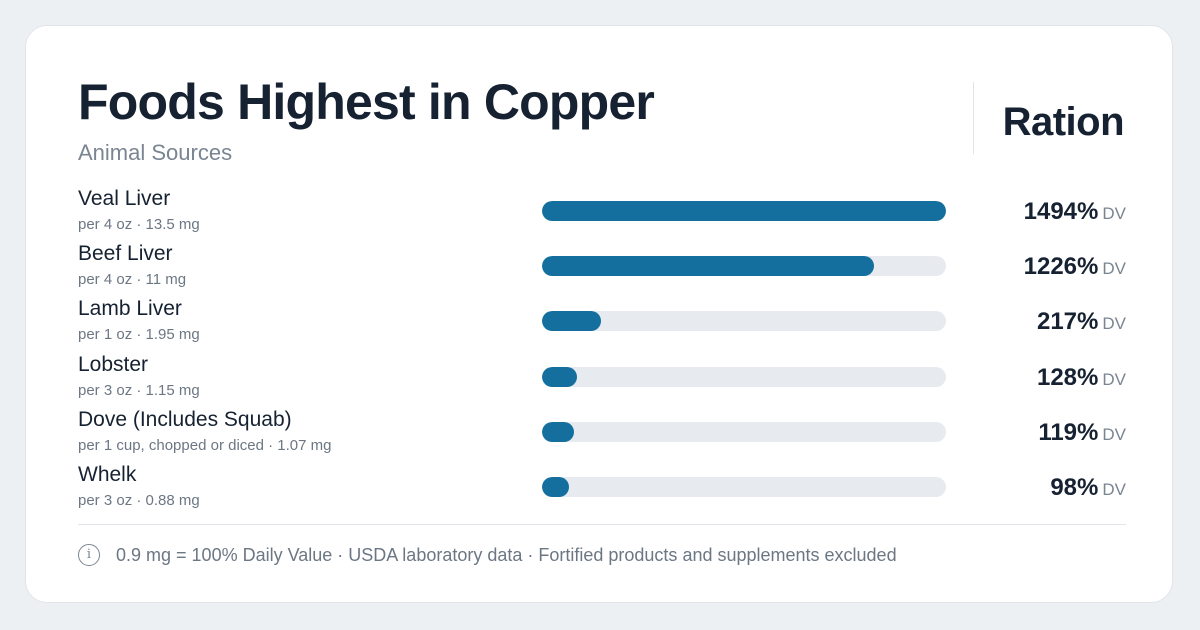 Image resolution: width=1200 pixels, height=630 pixels. I want to click on value-number: 98%, so click(1074, 487).